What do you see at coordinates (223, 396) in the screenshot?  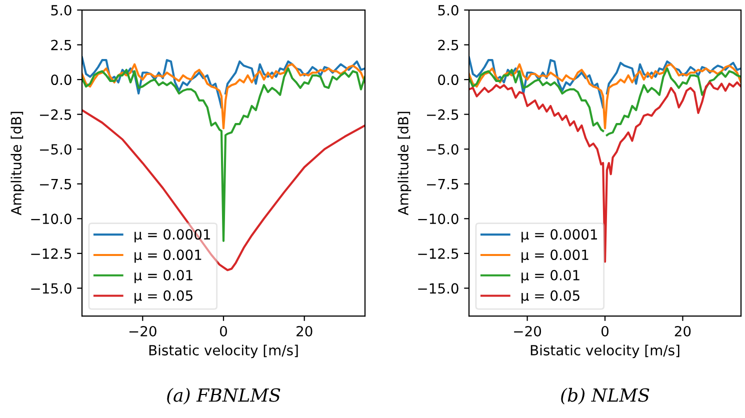 I see `text: (a) FBNLMS` at bounding box center [223, 396].